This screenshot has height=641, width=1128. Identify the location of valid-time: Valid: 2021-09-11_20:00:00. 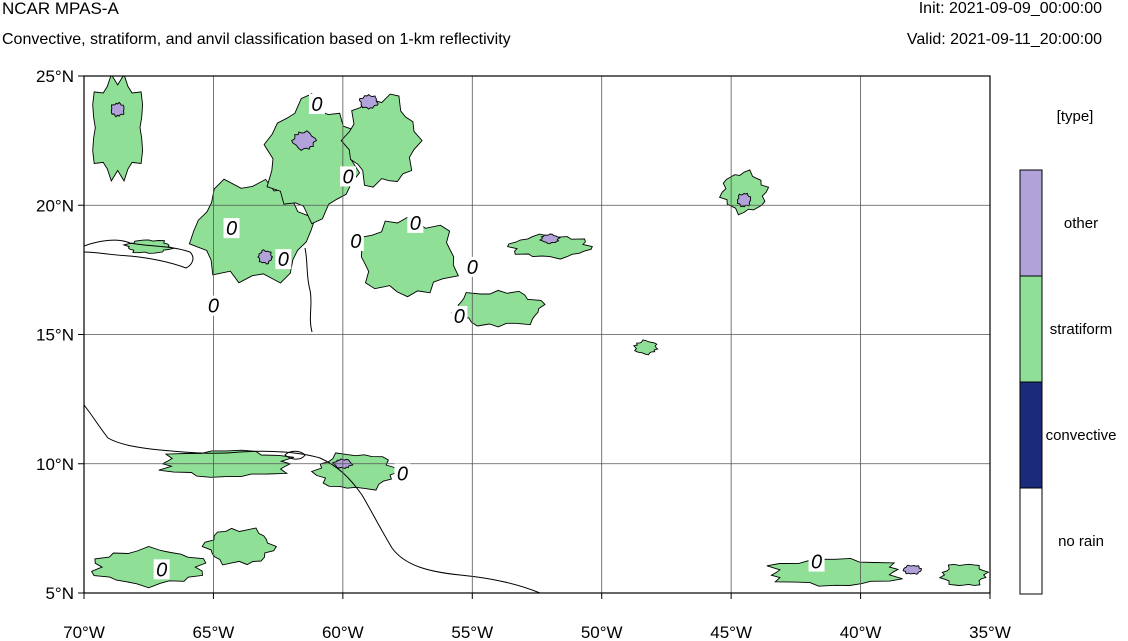
(1004, 39).